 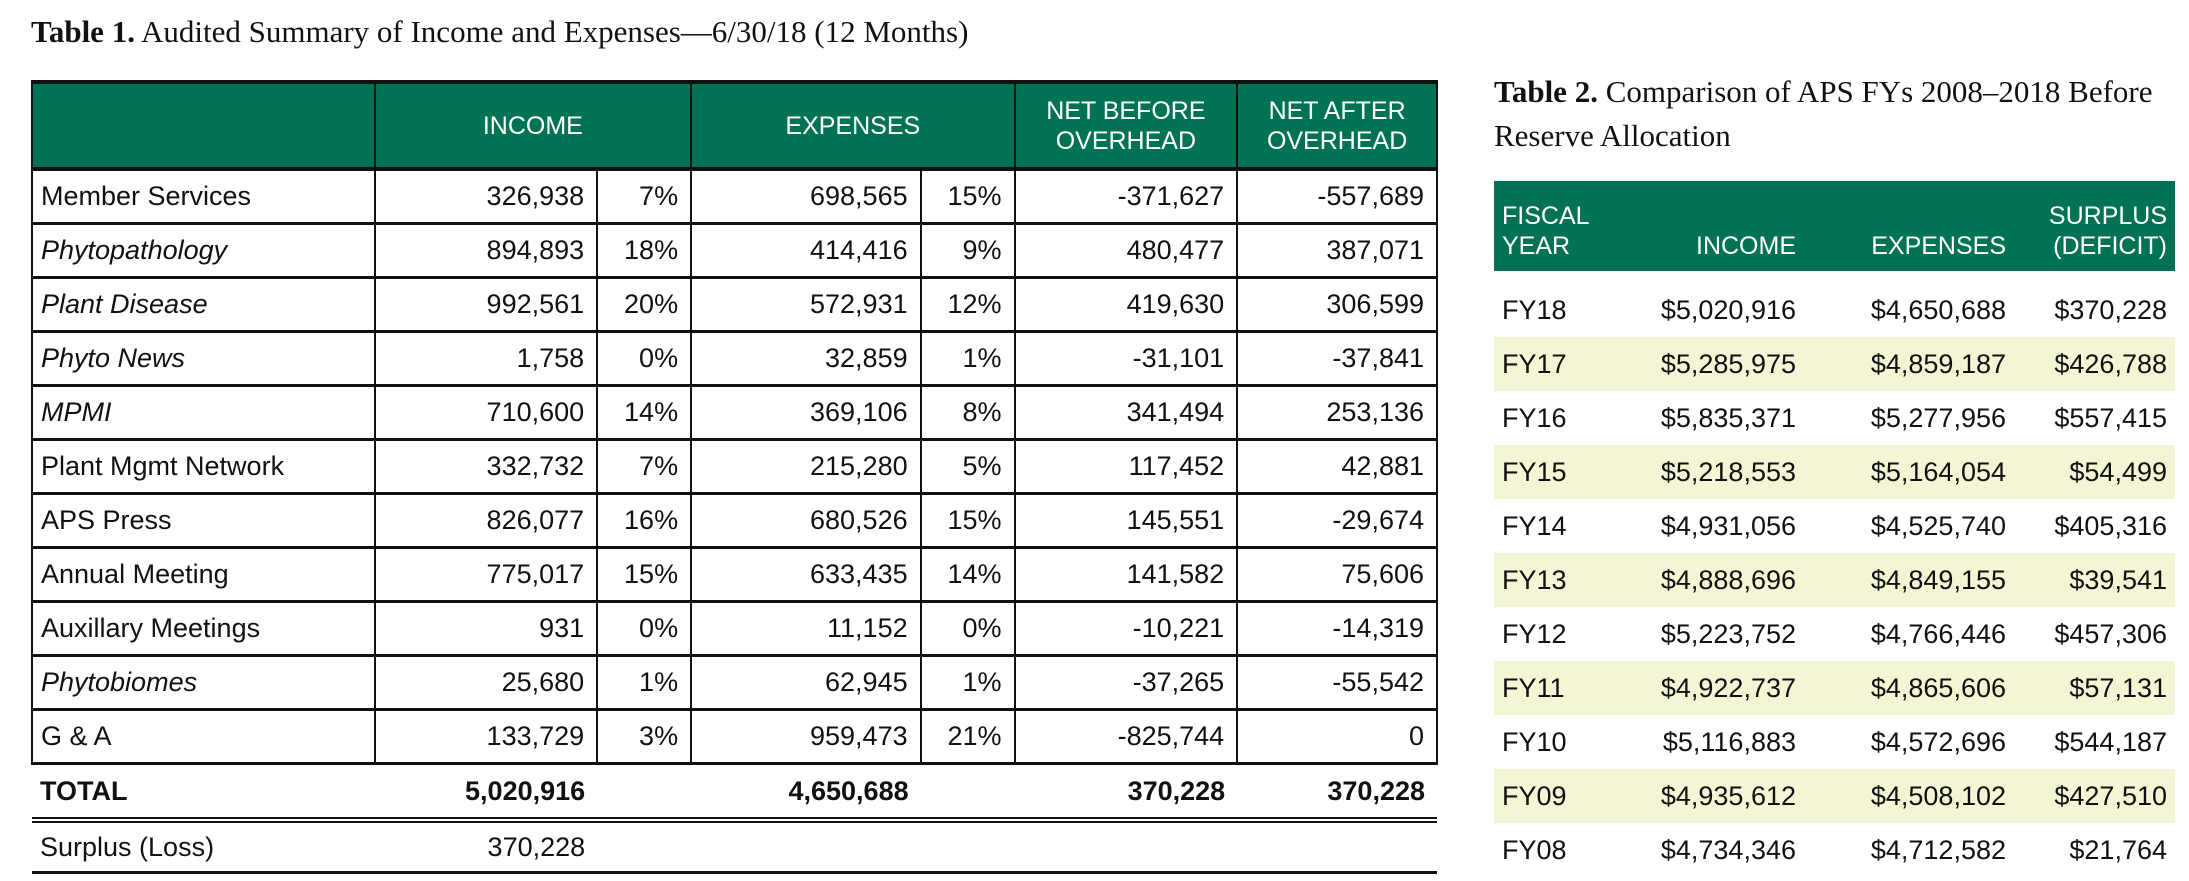 What do you see at coordinates (1834, 364) in the screenshot?
I see `table-row: FY17 $5,285,975 $4,859,187 $426,788` at bounding box center [1834, 364].